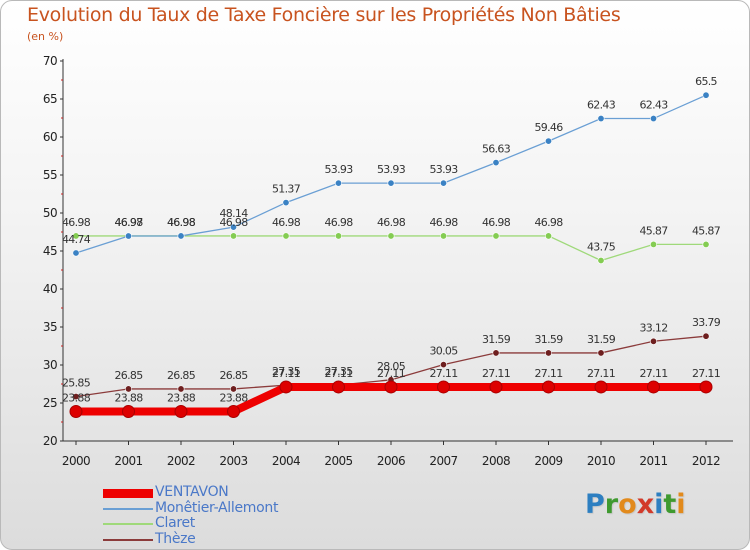 The image size is (750, 550). I want to click on y-tick-label: 55, so click(50, 175).